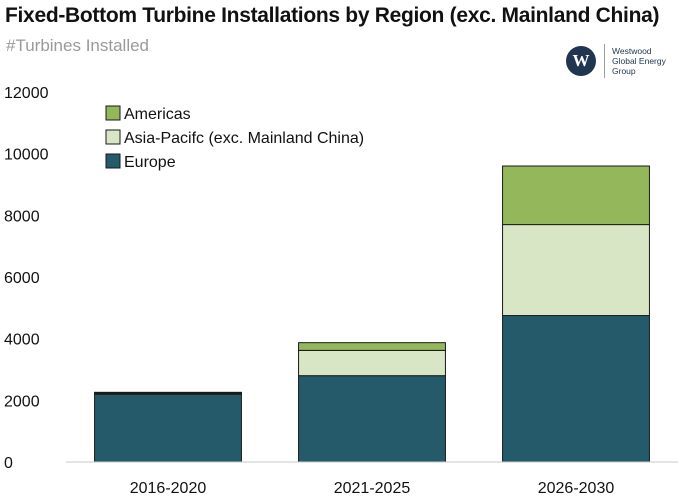 The width and height of the screenshot is (680, 502). I want to click on bar-europe-2026-2030, so click(576, 389).